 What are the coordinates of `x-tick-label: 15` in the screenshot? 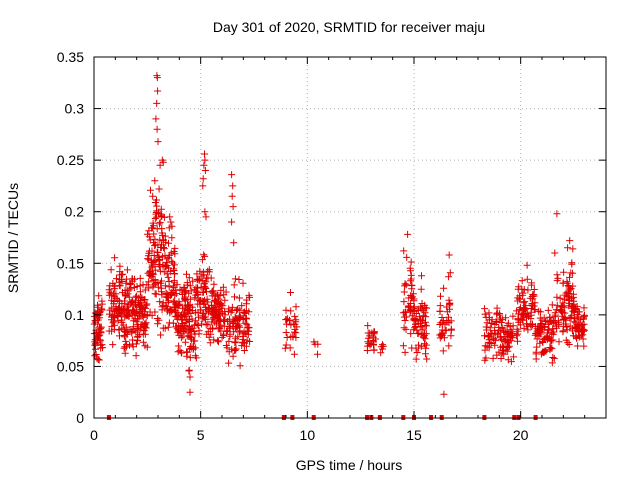 It's located at (414, 435).